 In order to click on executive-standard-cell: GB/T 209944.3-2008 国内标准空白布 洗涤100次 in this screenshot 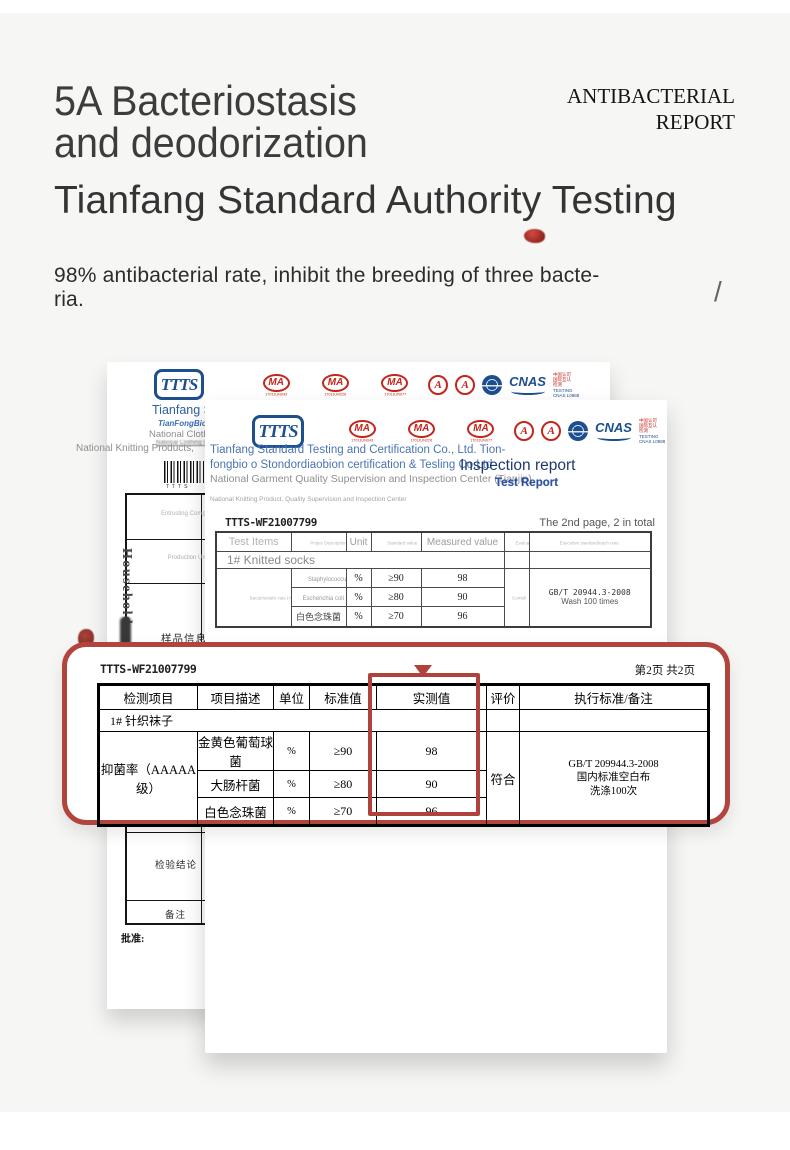, I will do `click(614, 778)`.